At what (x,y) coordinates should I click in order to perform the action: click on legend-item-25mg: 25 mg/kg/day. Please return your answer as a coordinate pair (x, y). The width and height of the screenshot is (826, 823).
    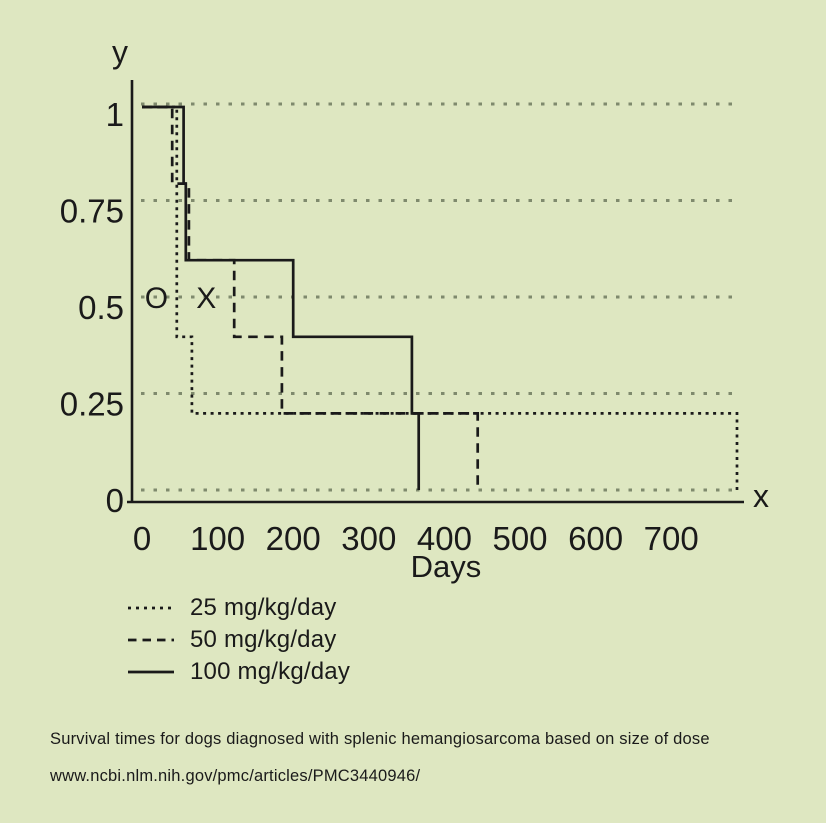
    Looking at the image, I should click on (238, 608).